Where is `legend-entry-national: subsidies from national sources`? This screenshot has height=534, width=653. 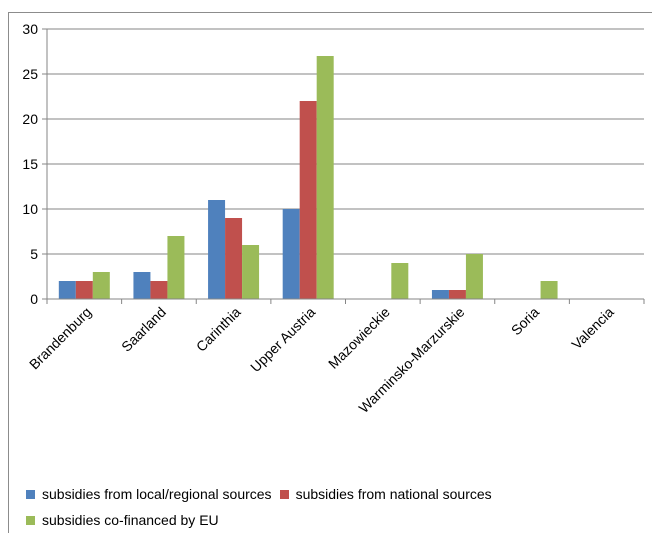
legend-entry-national: subsidies from national sources is located at coordinates (385, 494).